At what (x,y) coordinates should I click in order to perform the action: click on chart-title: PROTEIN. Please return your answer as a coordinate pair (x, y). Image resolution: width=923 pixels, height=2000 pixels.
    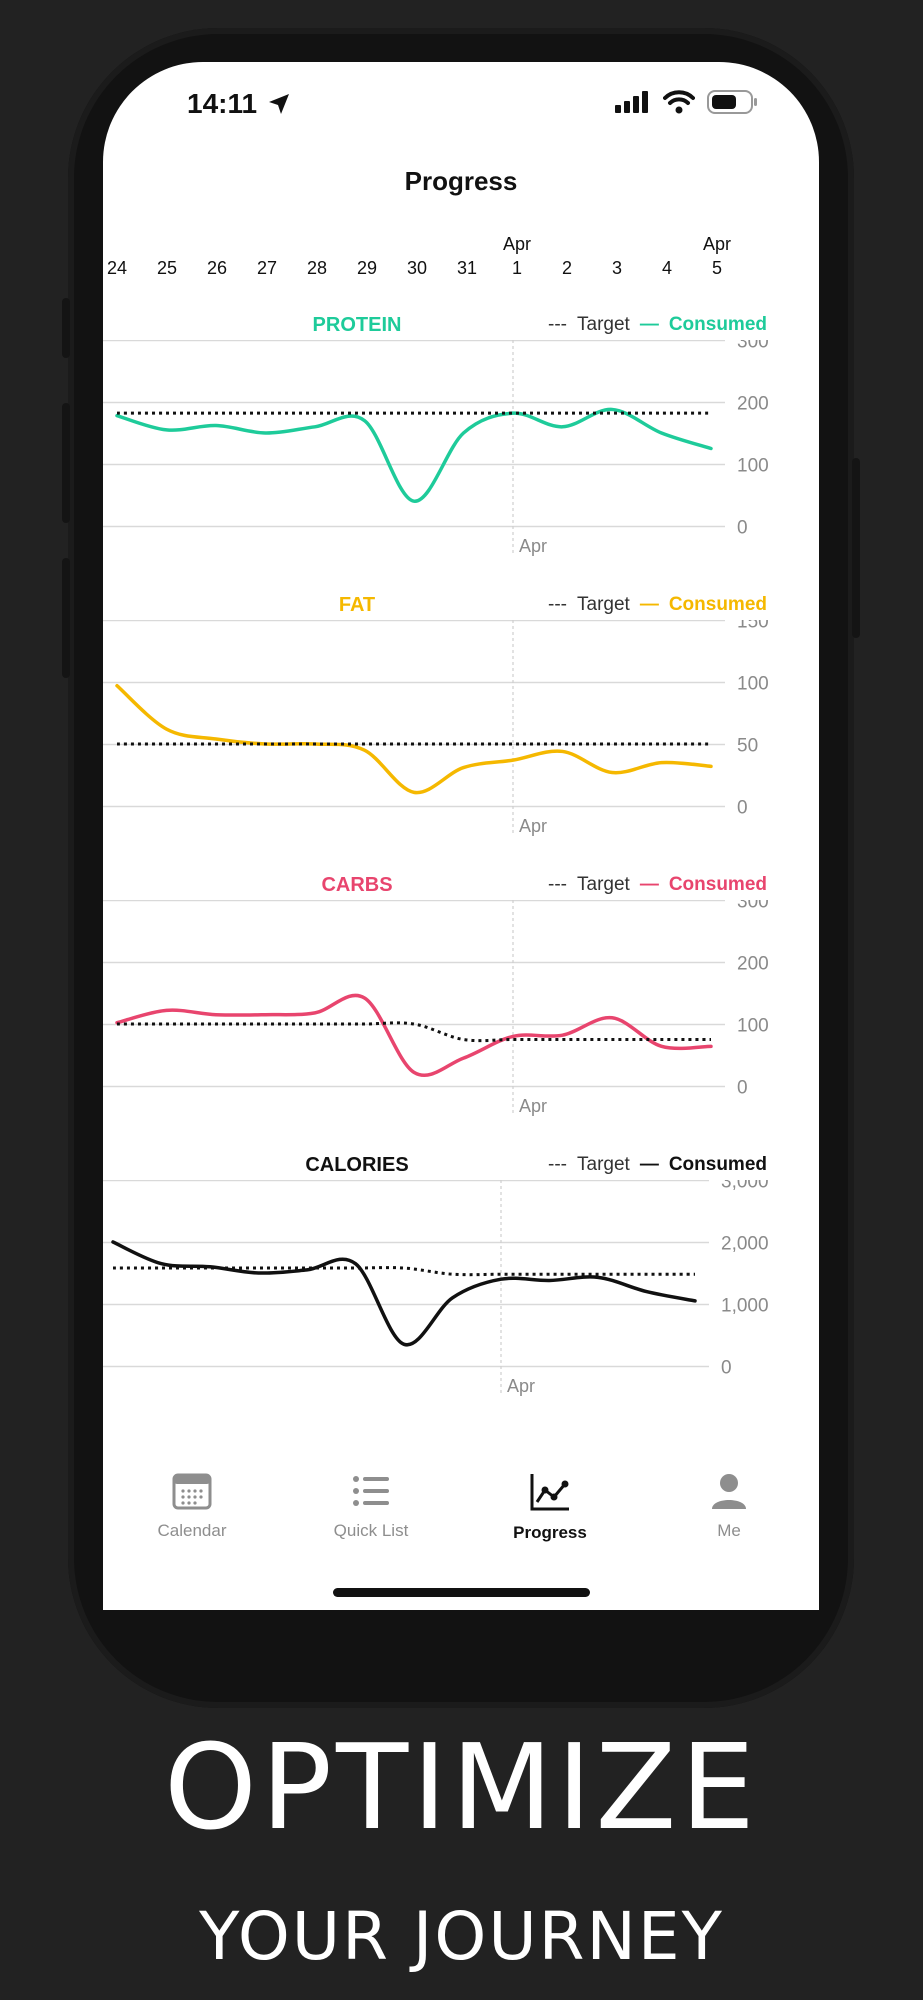
    Looking at the image, I should click on (357, 325).